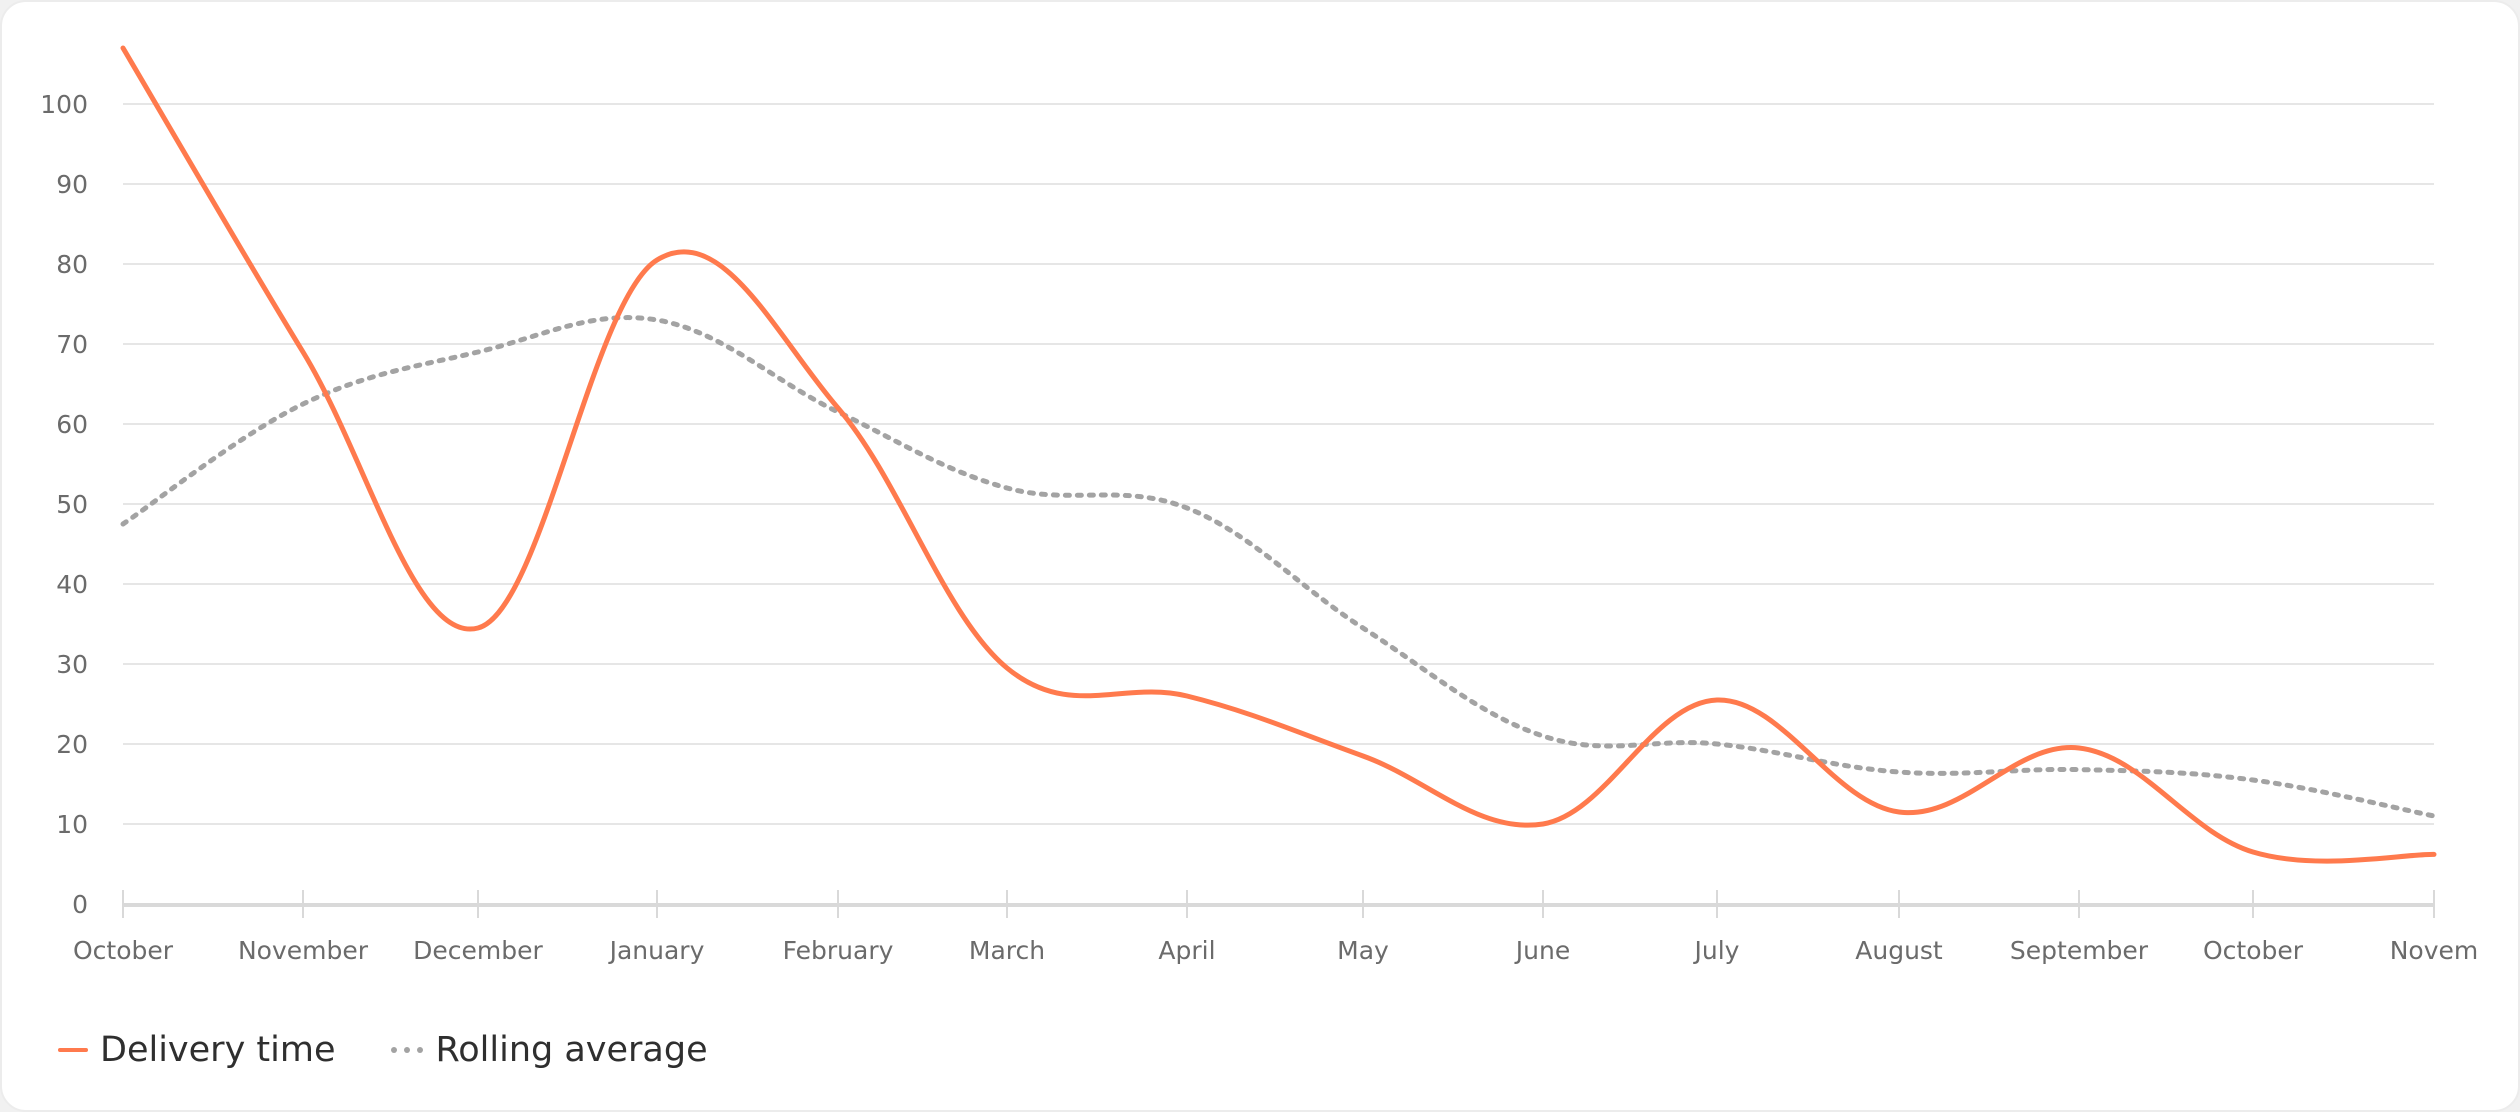 The width and height of the screenshot is (2520, 1112). Describe the element at coordinates (64, 104) in the screenshot. I see `y-tick-label: 100` at that location.